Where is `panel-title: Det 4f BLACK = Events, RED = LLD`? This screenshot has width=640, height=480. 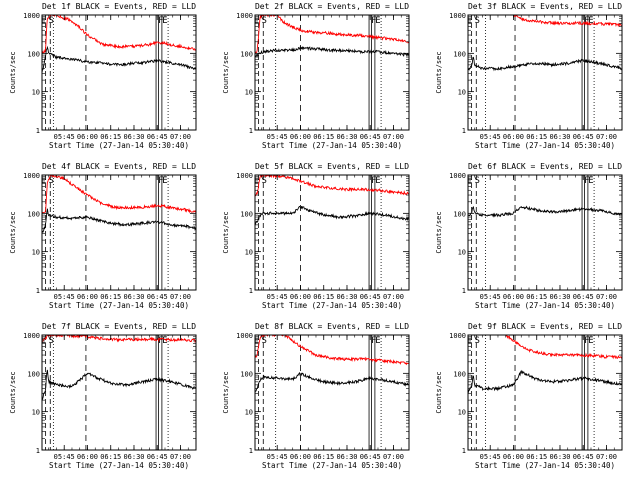
panel-title: Det 4f BLACK = Events, RED = LLD is located at coordinates (119, 166).